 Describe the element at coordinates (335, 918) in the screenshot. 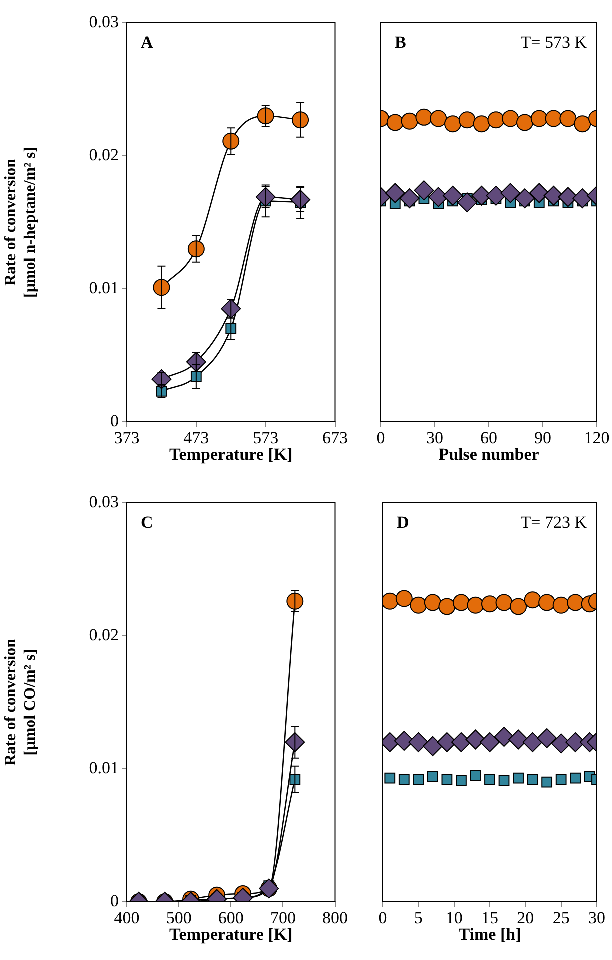

I see `x-tick-label: 800` at that location.